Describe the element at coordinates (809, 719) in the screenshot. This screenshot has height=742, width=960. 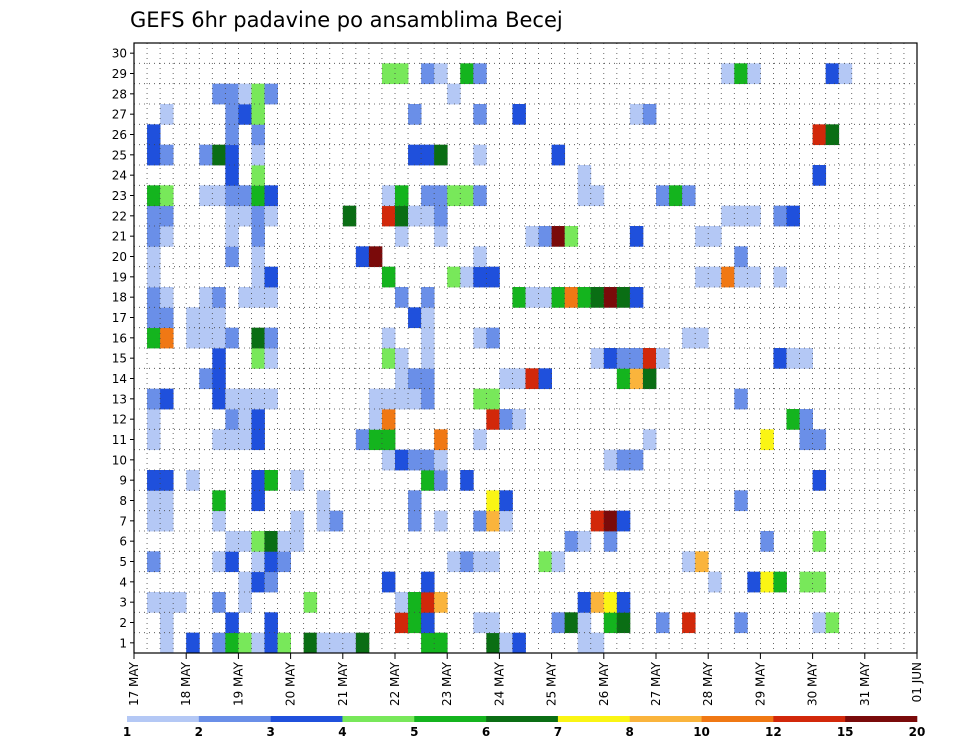
I see `colorbar-segment` at that location.